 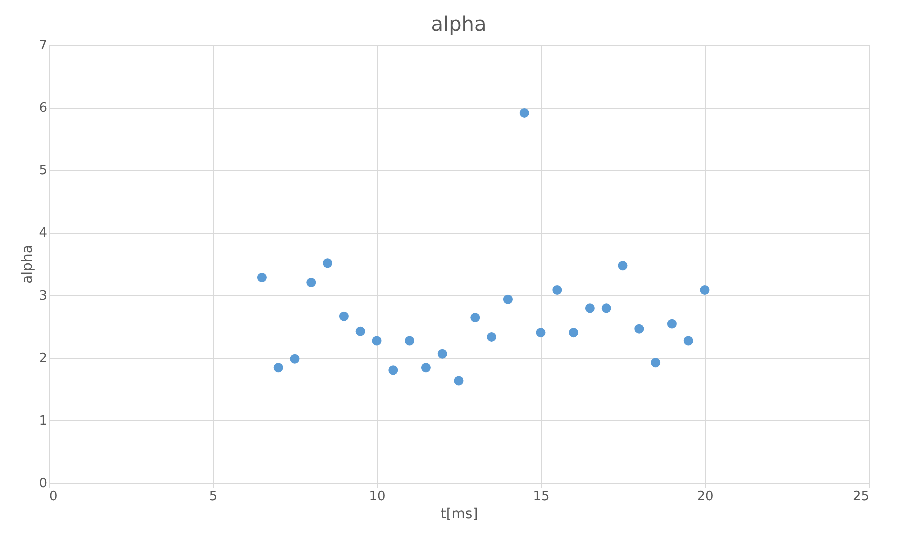 I want to click on x-tick-label: 20, so click(x=705, y=497).